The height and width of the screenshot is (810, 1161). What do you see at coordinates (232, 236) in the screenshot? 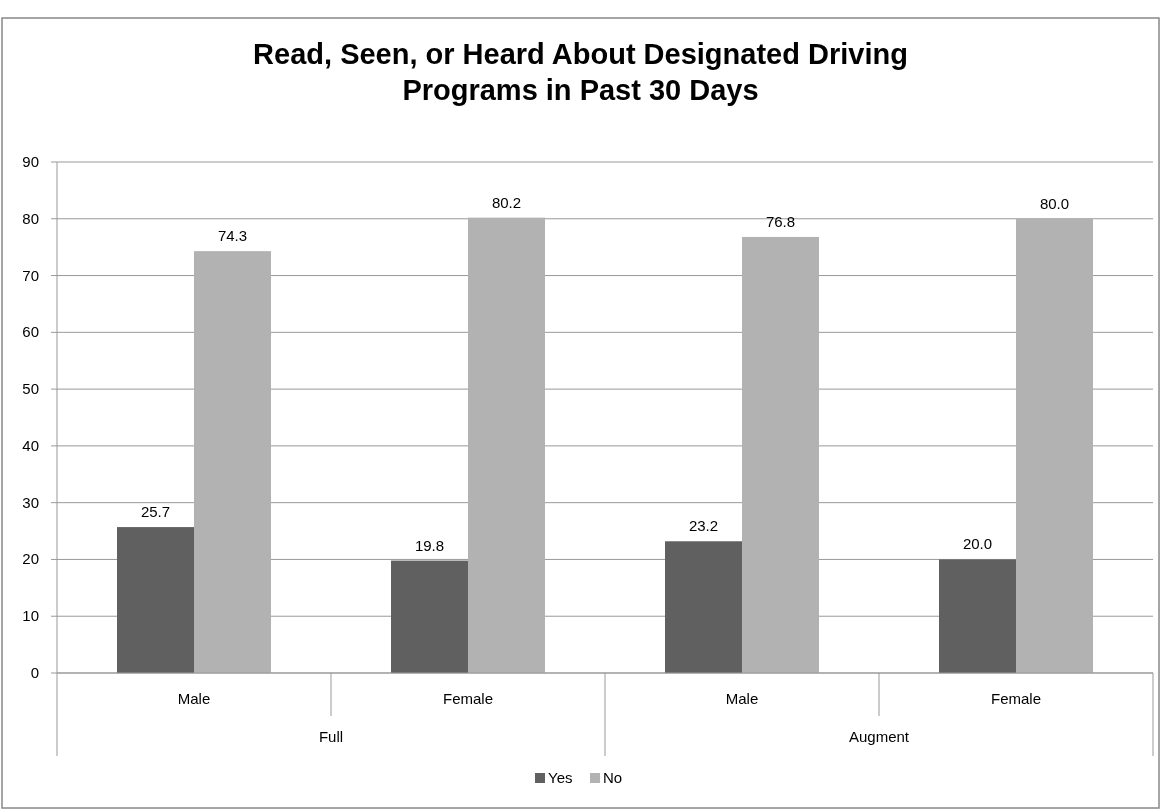
I see `text: 74.3` at bounding box center [232, 236].